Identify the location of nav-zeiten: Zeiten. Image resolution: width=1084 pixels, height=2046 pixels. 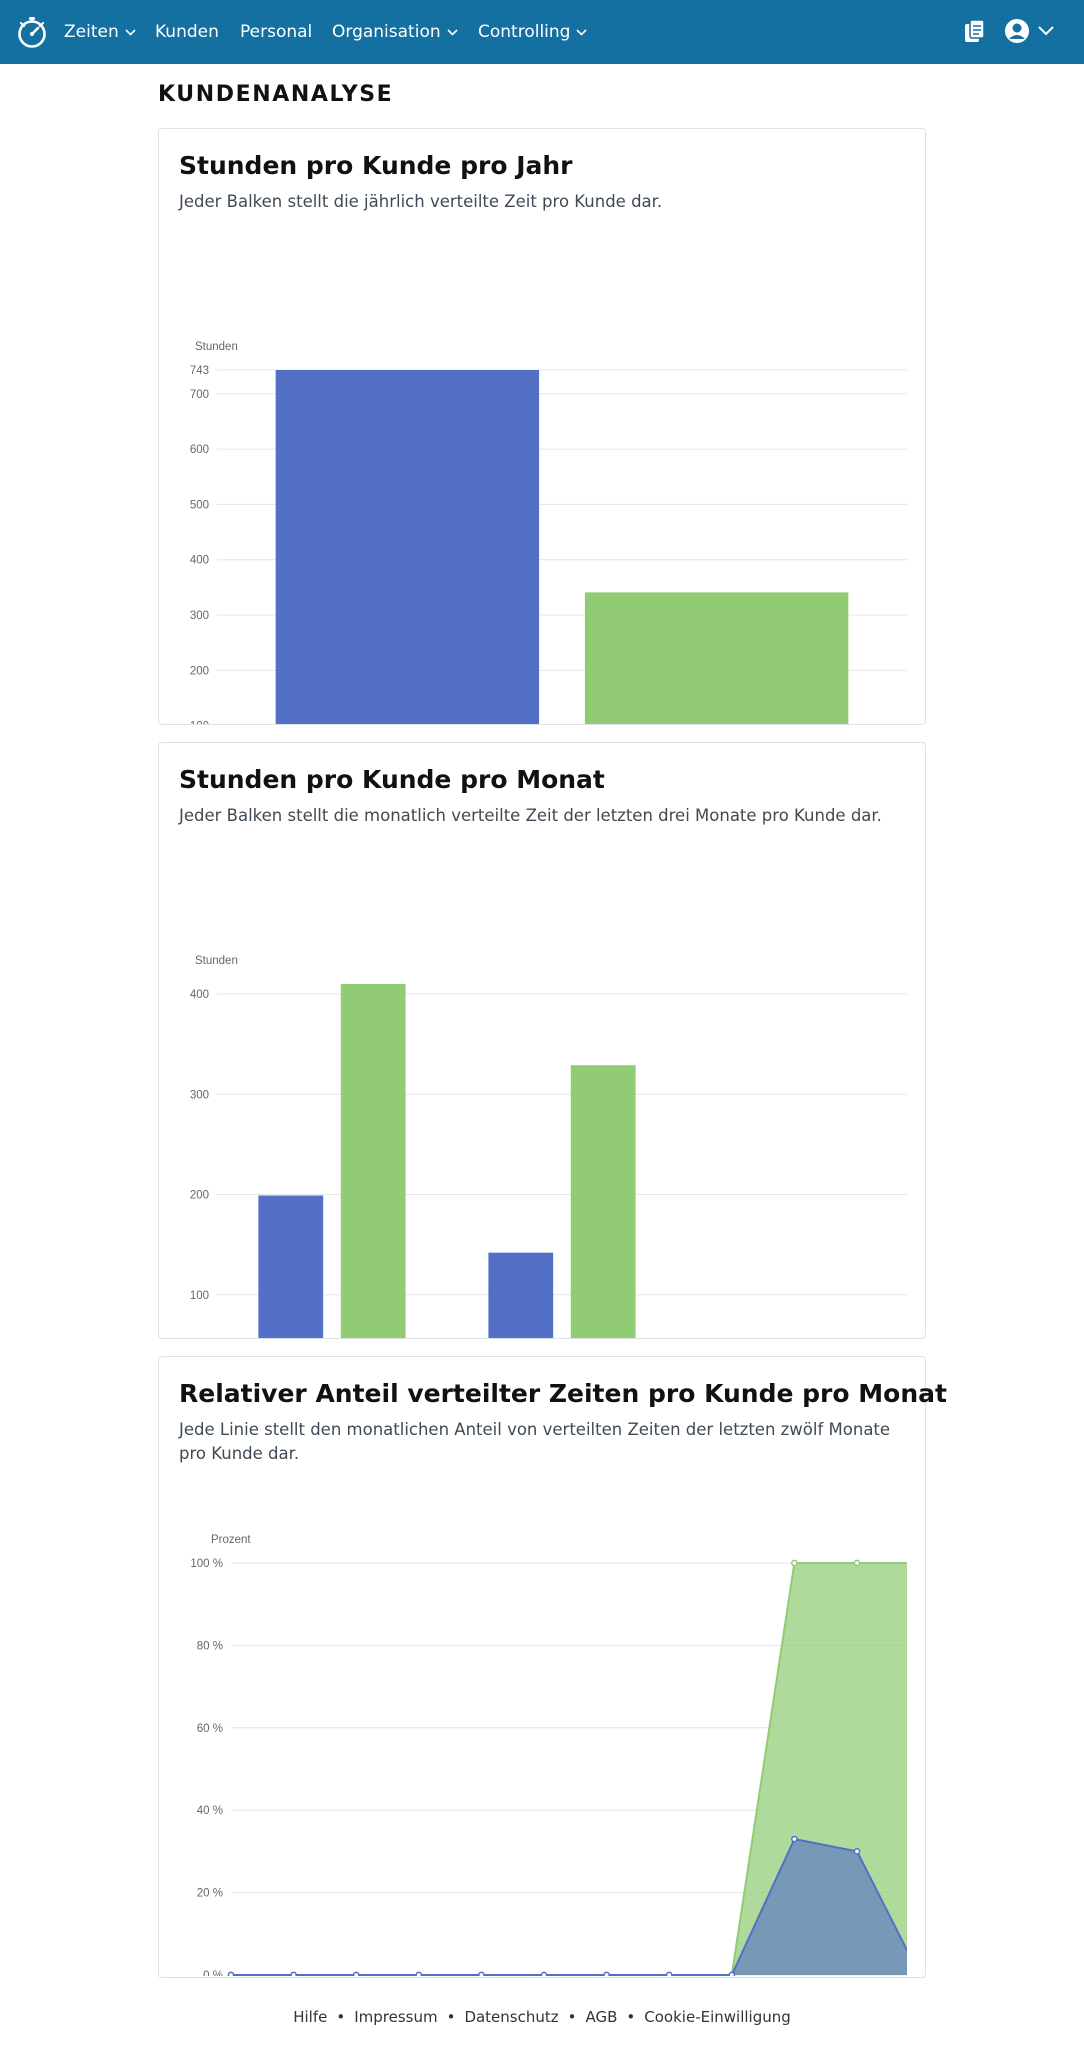
(100, 32).